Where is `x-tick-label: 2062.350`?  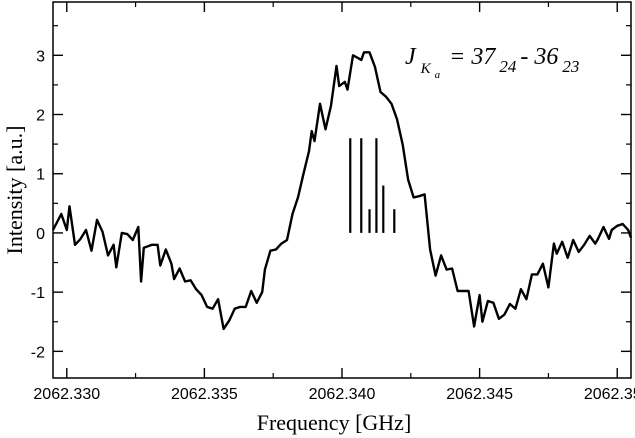 x-tick-label: 2062.350 is located at coordinates (609, 394).